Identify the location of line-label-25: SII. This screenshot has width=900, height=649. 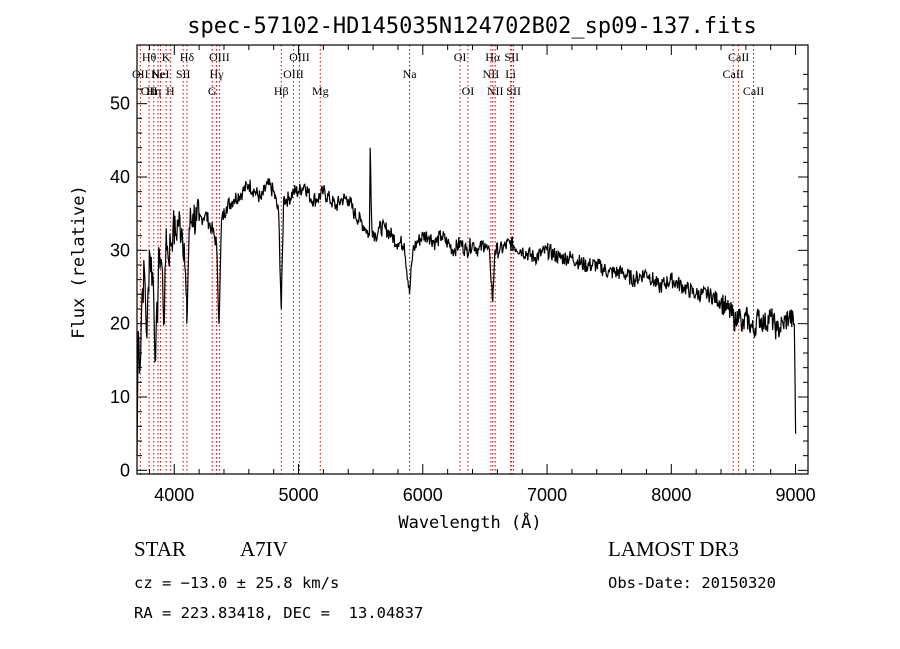
(513, 91).